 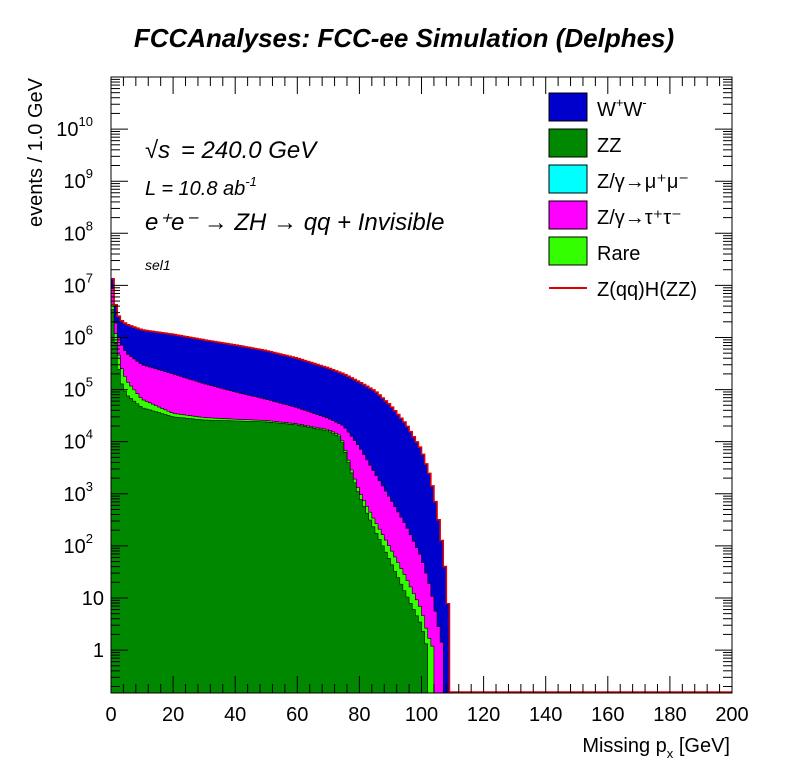 I want to click on luminosity-exp: -1, so click(x=251, y=181).